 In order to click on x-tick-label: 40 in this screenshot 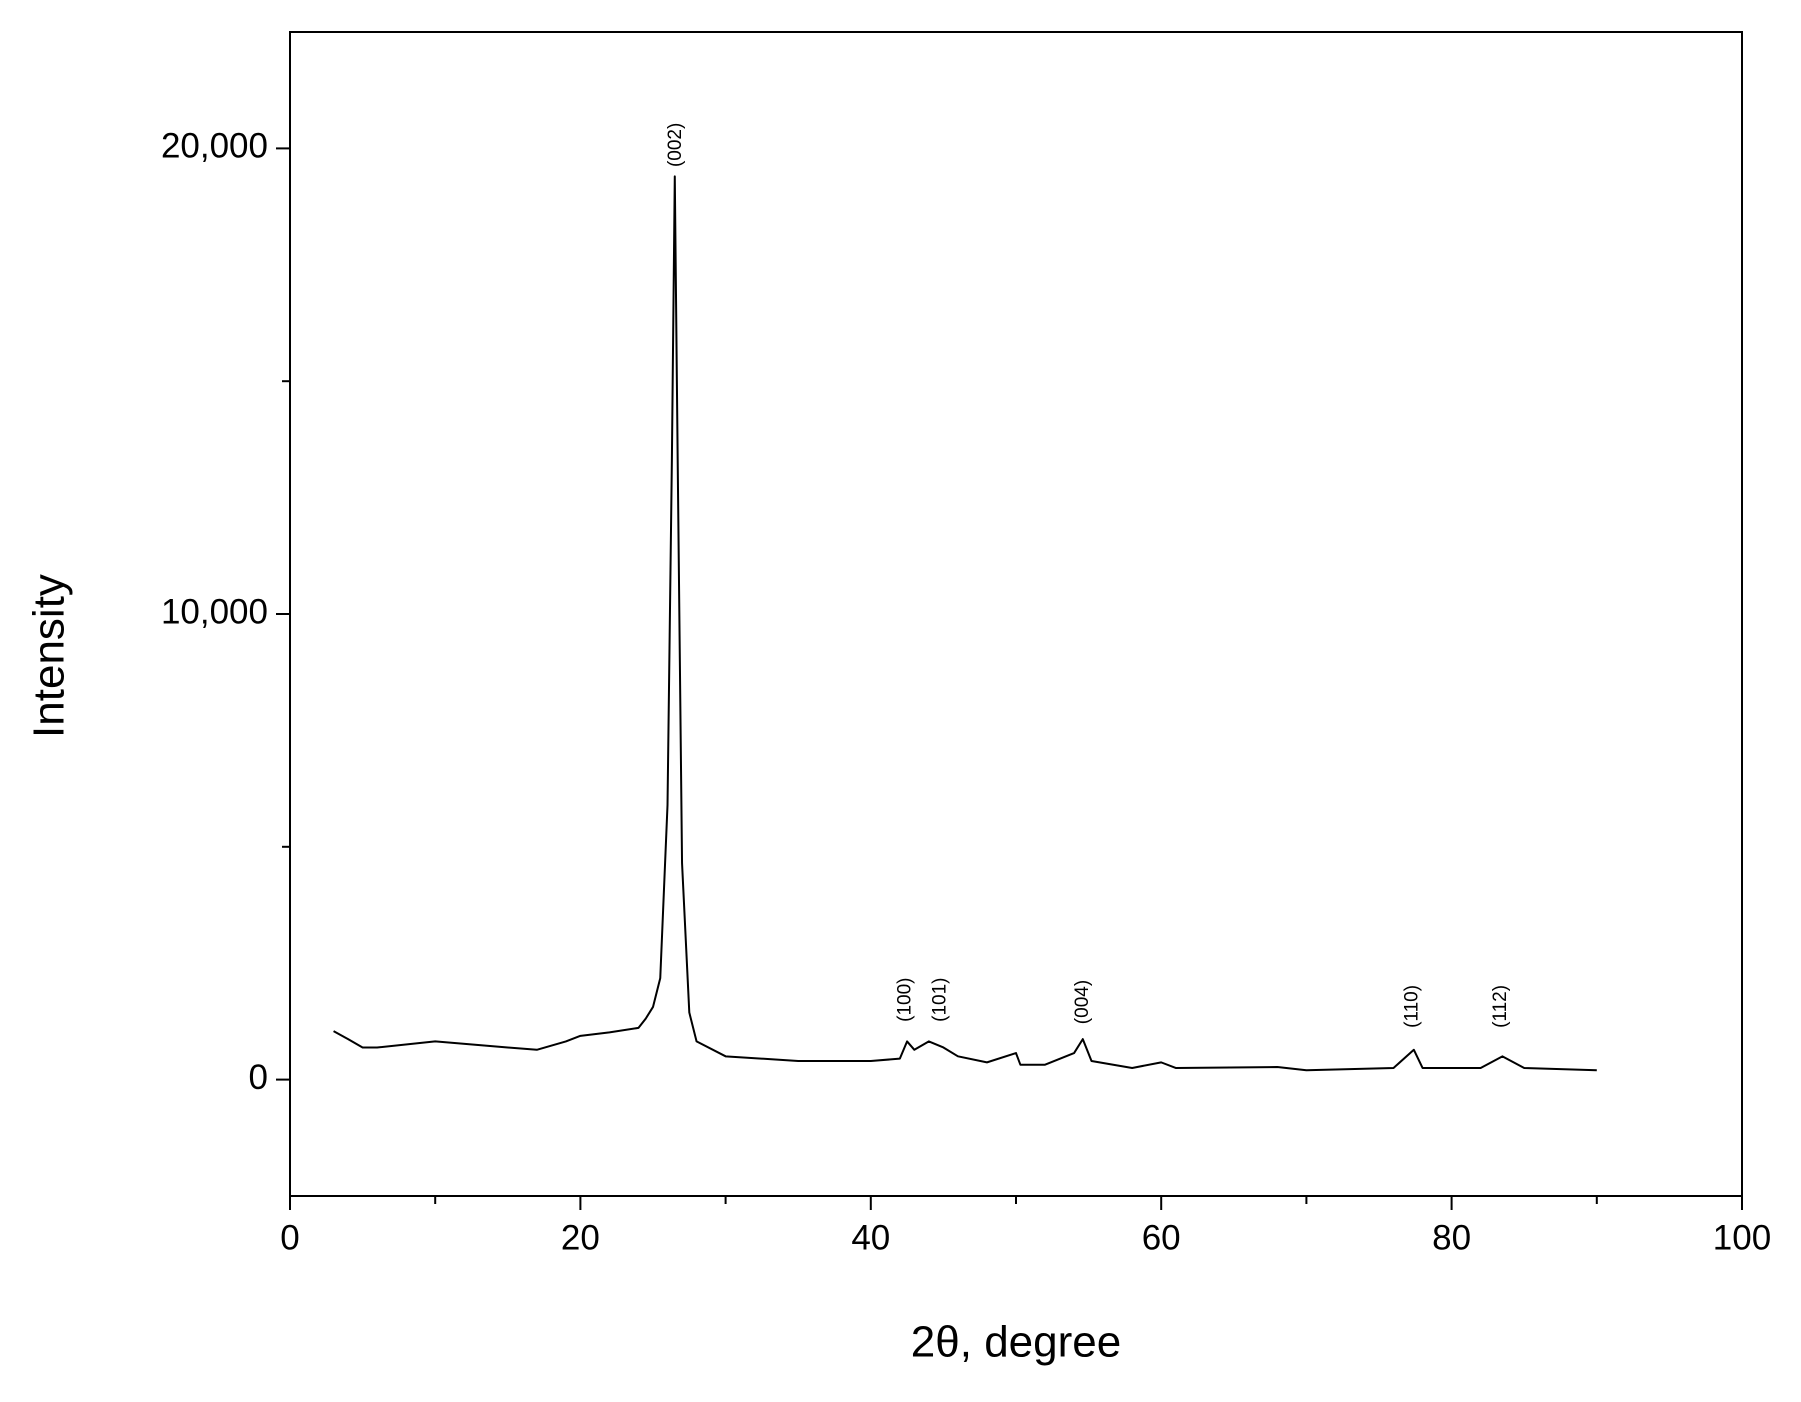, I will do `click(870, 1237)`.